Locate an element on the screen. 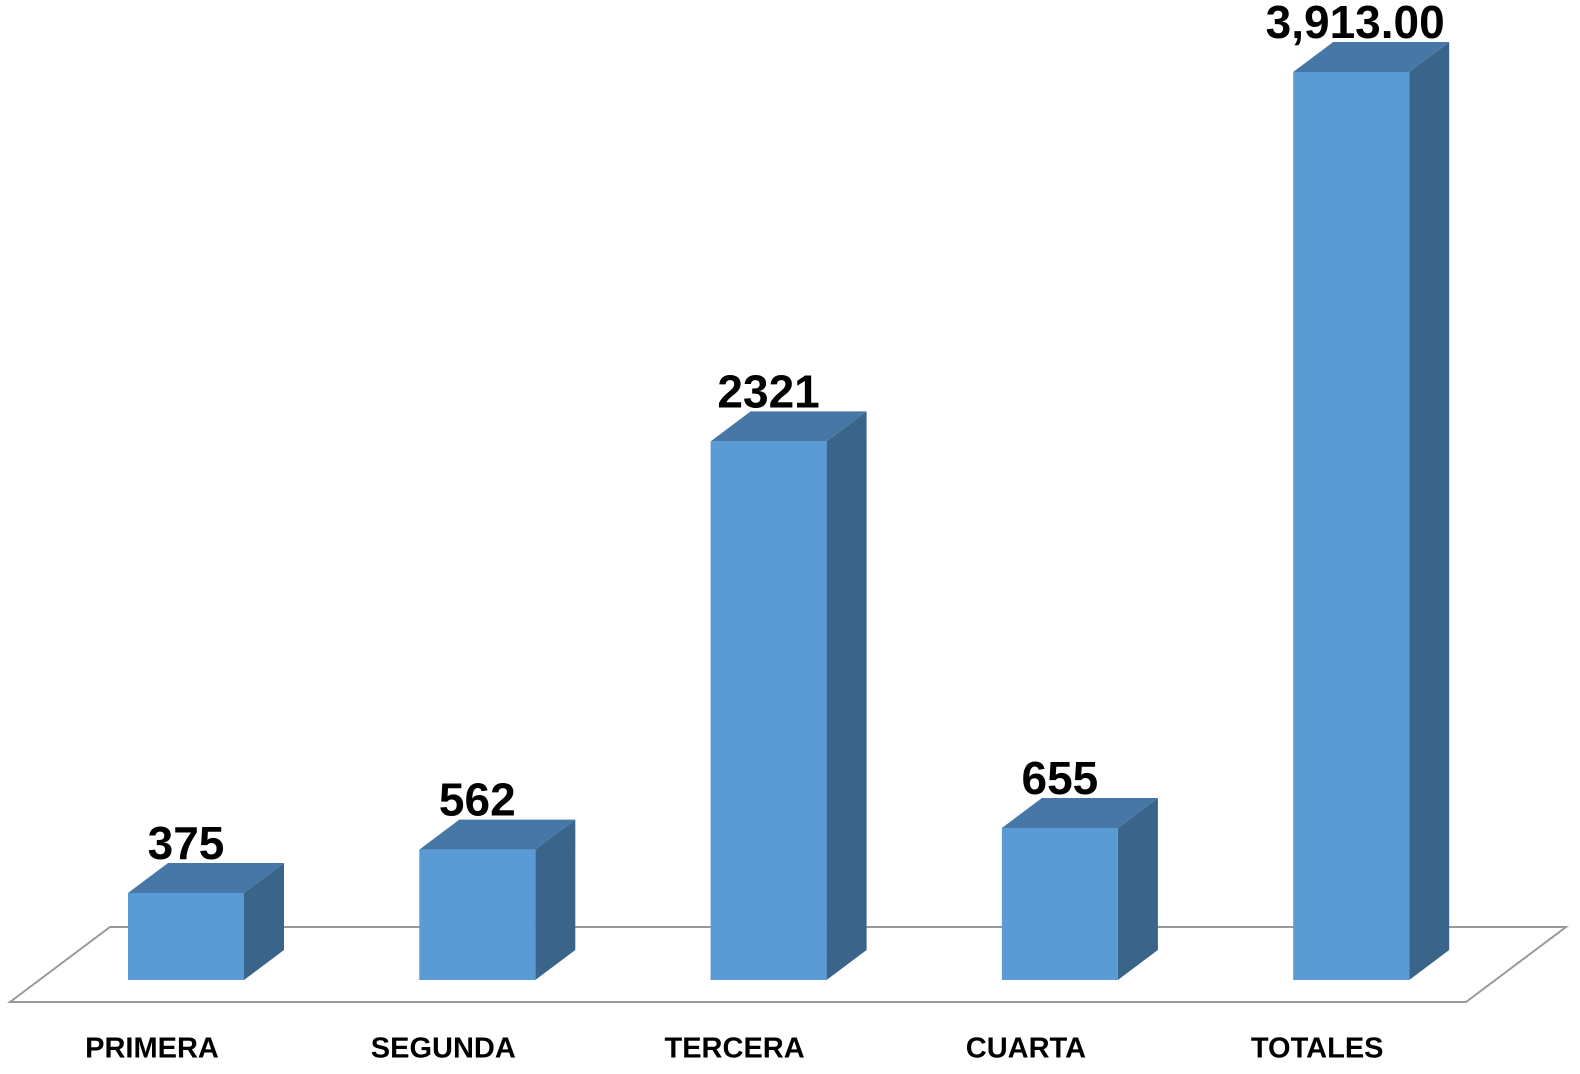 This screenshot has width=1580, height=1074. x-tick-label: CUARTA is located at coordinates (1026, 1049).